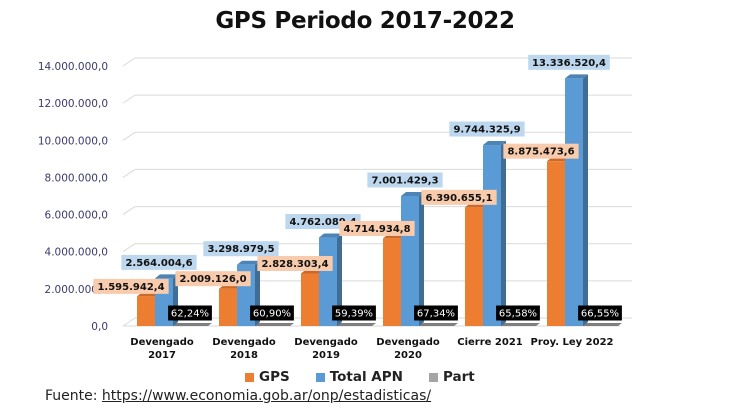 Image resolution: width=730 pixels, height=410 pixels. I want to click on data-label-total-apn: 3.298.979,5, so click(241, 249).